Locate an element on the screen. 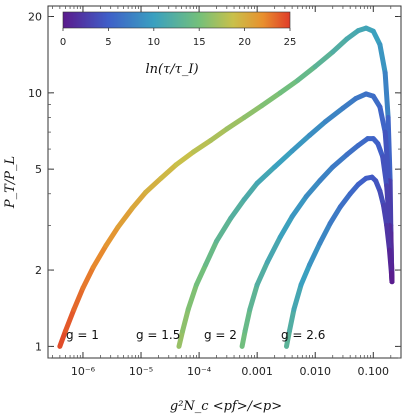 The image size is (407, 417). x-tick-label: 0.100 is located at coordinates (374, 371).